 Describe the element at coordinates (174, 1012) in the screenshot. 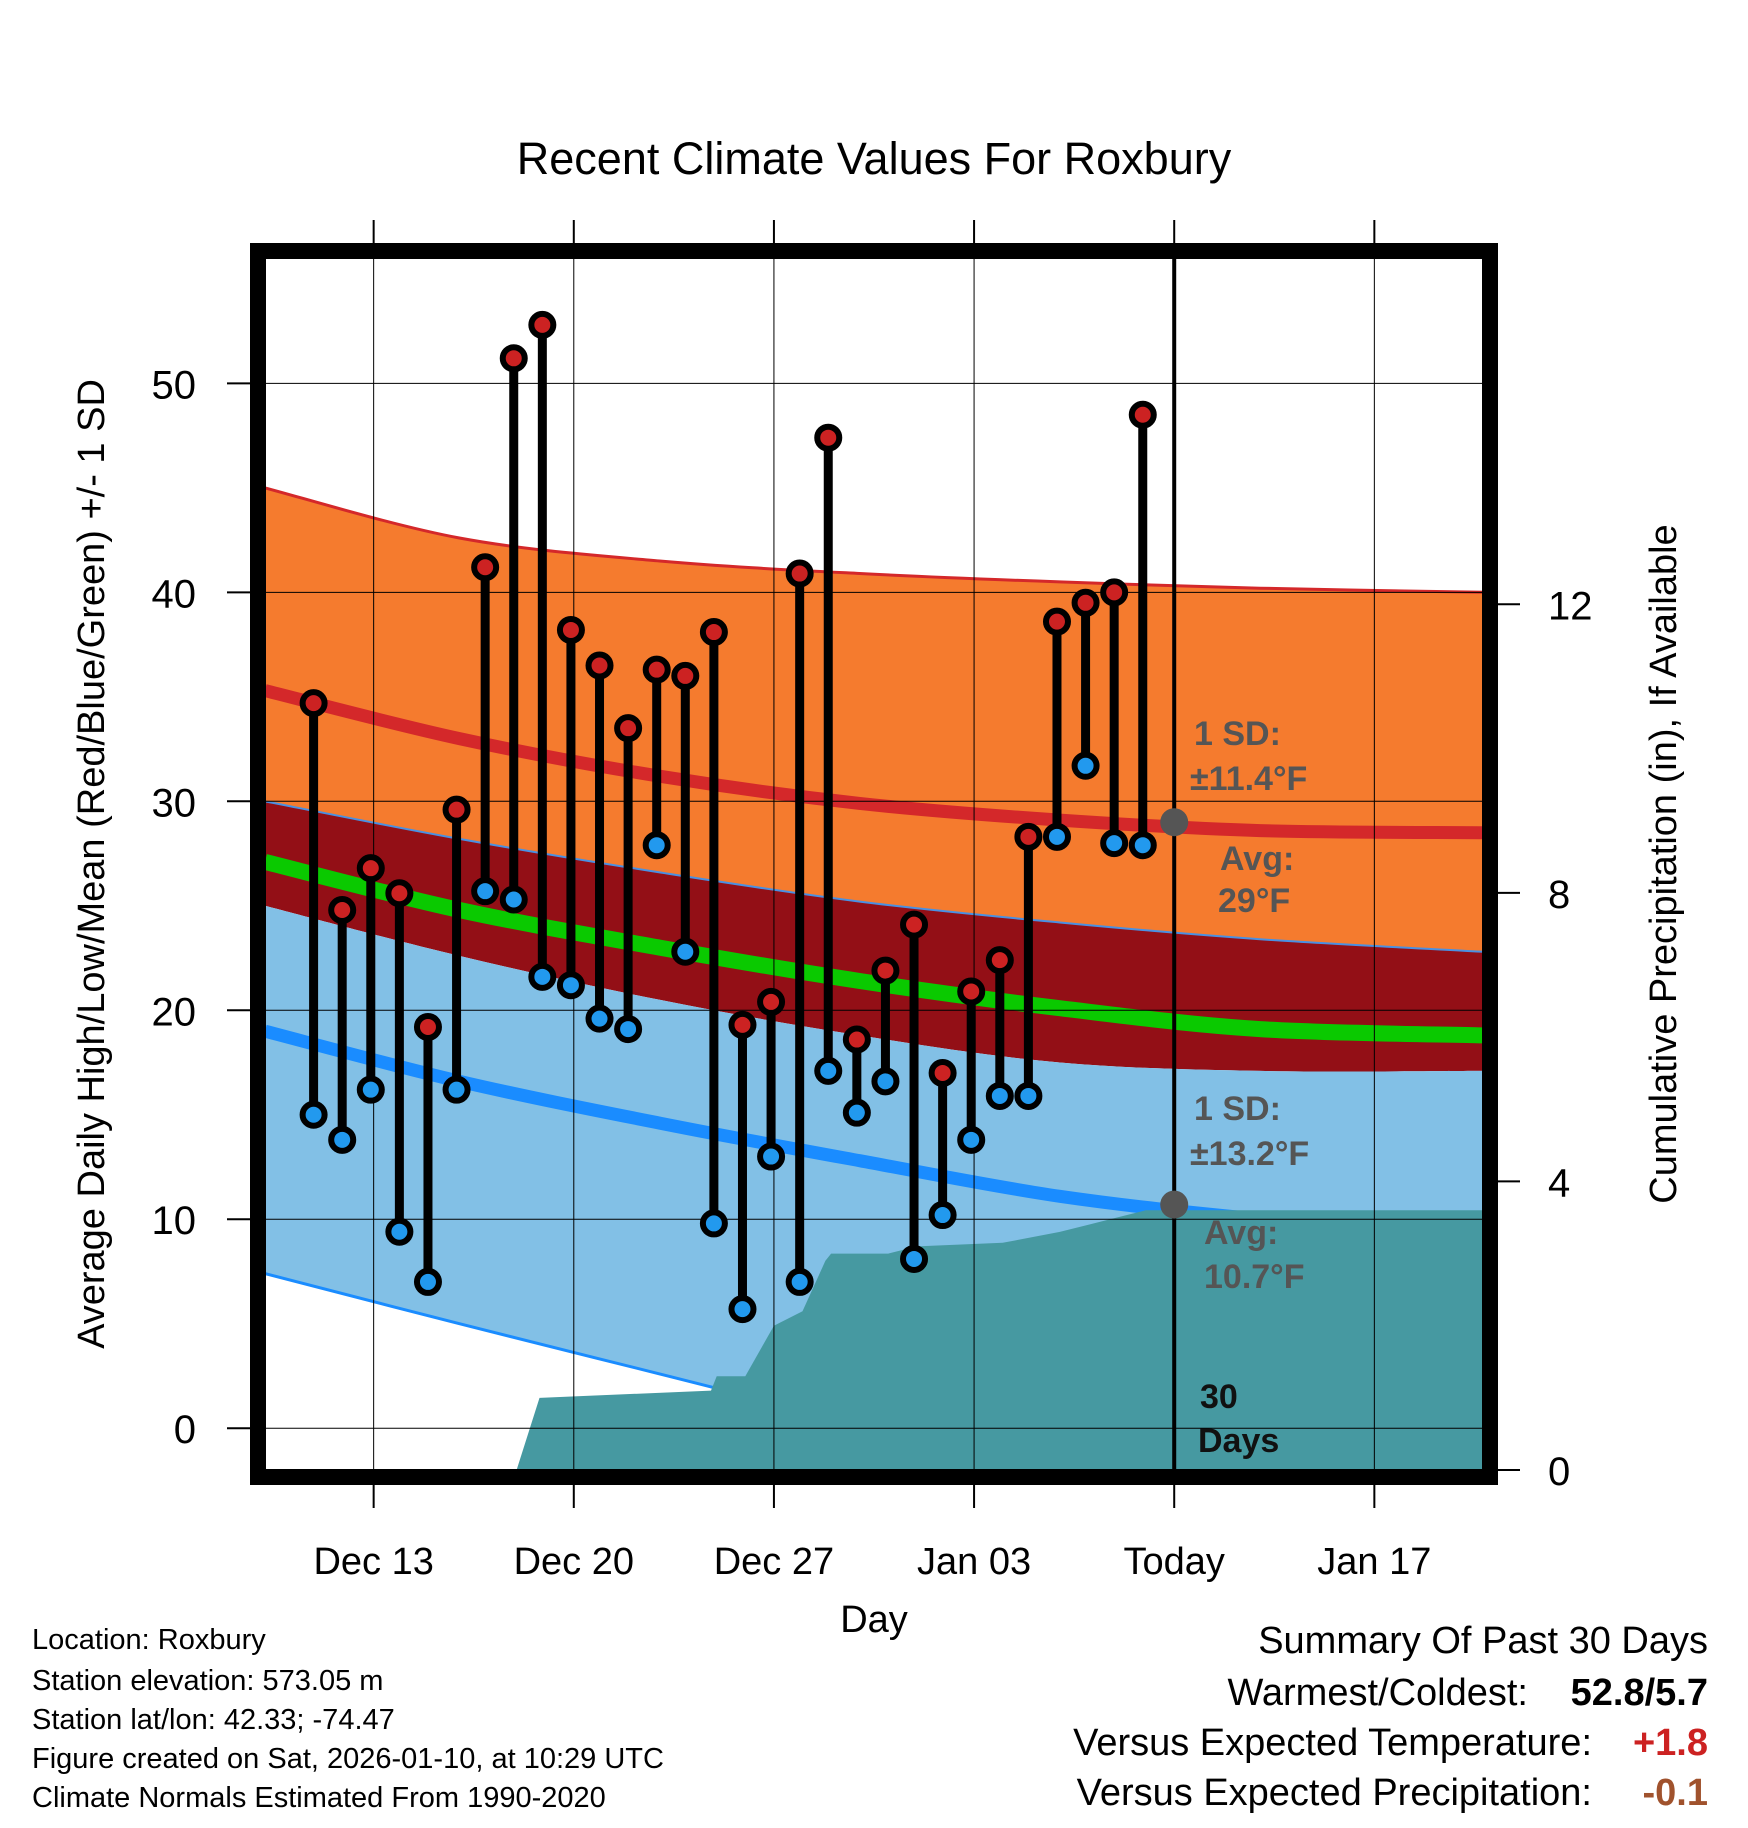

I see `y-tick-label: 20` at that location.